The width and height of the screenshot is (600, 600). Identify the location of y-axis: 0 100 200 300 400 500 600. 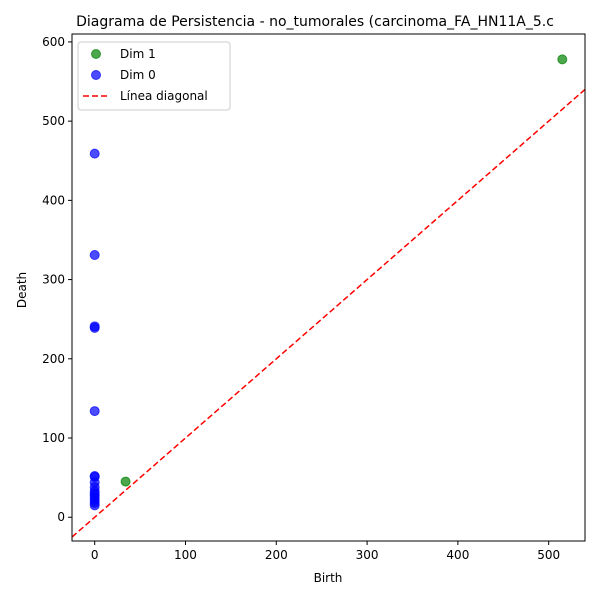
(57, 279).